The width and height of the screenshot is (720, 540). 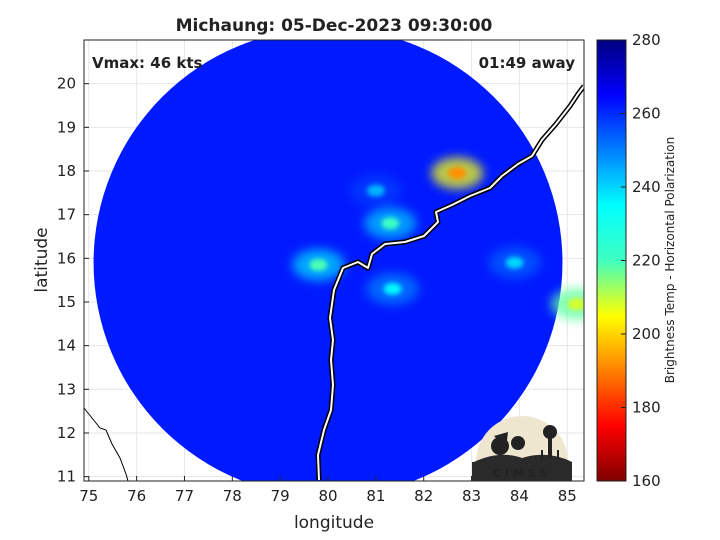 What do you see at coordinates (106, 444) in the screenshot?
I see `coastline-west` at bounding box center [106, 444].